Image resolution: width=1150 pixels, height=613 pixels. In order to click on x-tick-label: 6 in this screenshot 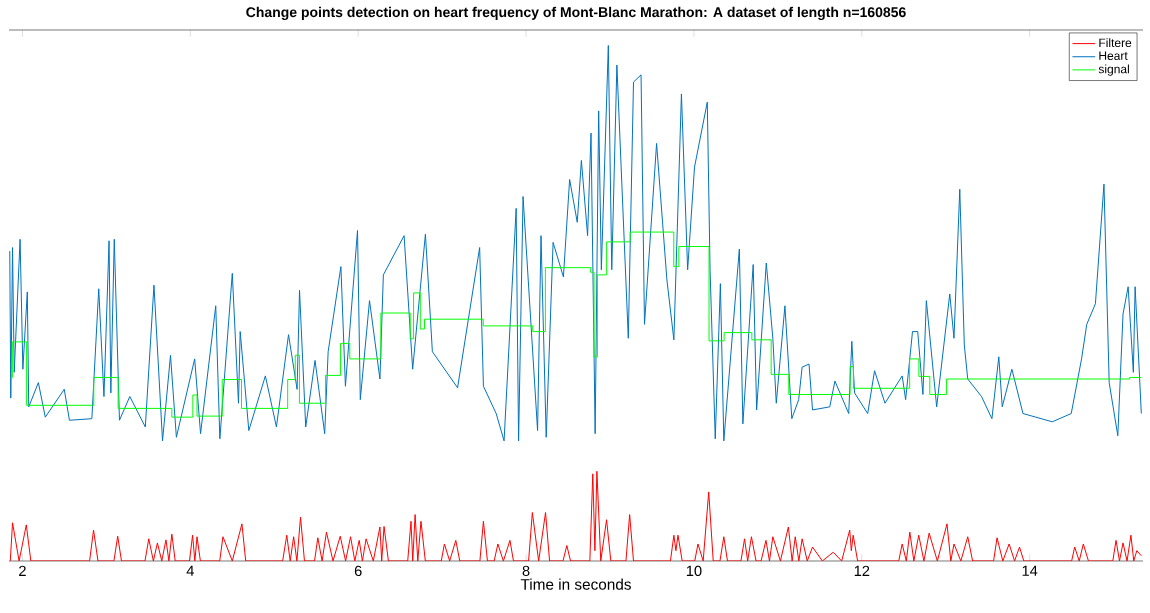, I will do `click(358, 571)`.